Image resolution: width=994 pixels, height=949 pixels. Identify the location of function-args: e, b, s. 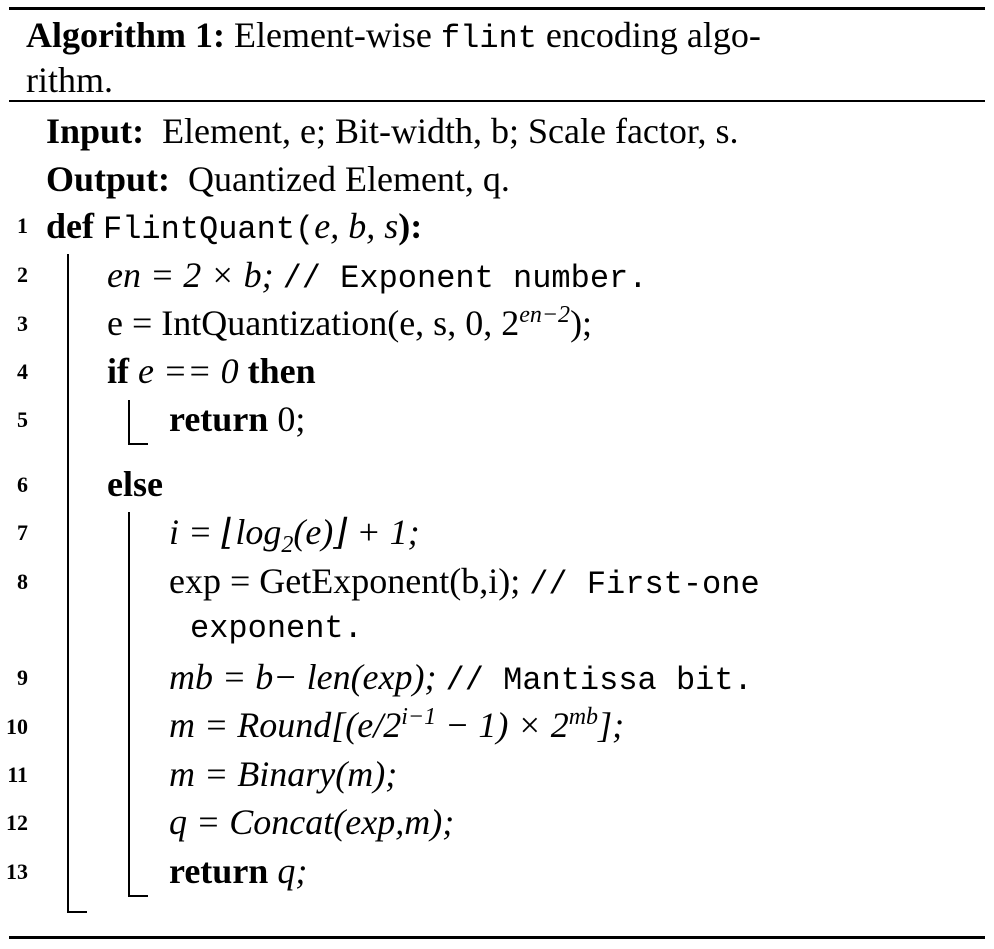
(356, 226).